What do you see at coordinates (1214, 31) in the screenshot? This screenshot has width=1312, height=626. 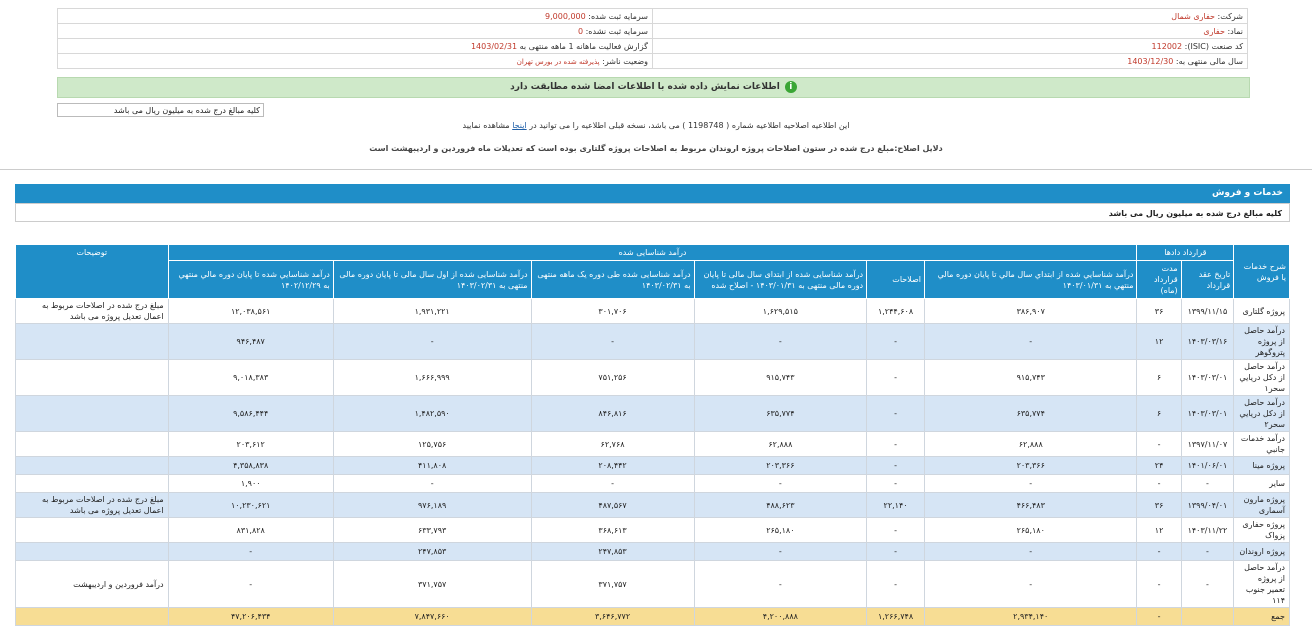 I see `symbol-value: حفاری` at bounding box center [1214, 31].